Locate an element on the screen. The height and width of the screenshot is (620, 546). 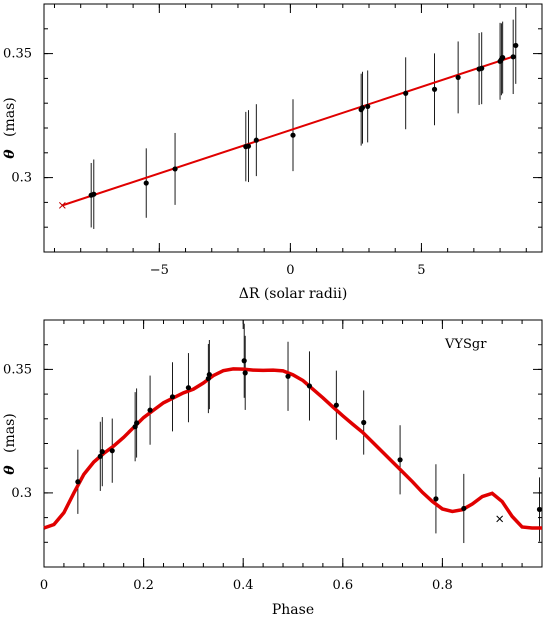
star-name-annotation: VYSgr is located at coordinates (465, 344).